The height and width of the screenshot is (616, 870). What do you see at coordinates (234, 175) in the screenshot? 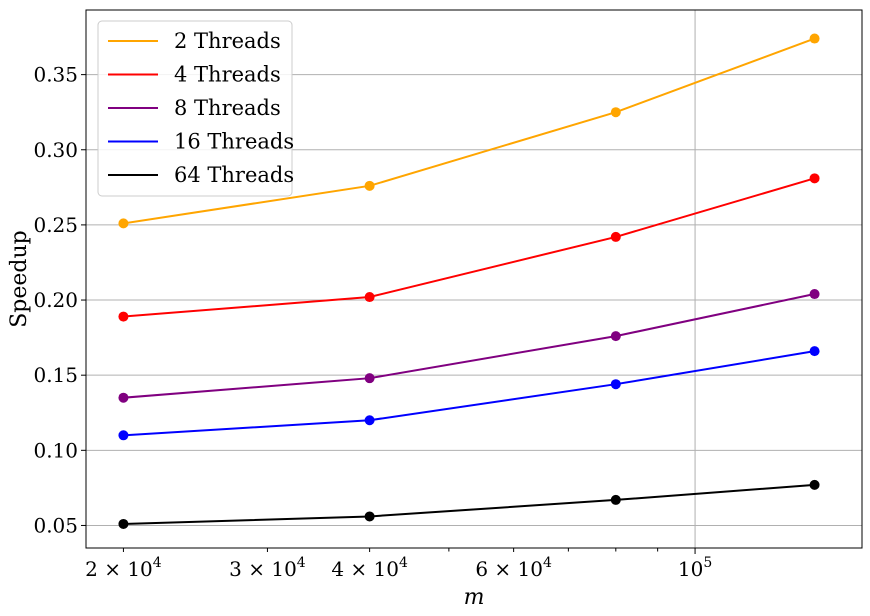
I see `legend-label: 64 Threads` at bounding box center [234, 175].